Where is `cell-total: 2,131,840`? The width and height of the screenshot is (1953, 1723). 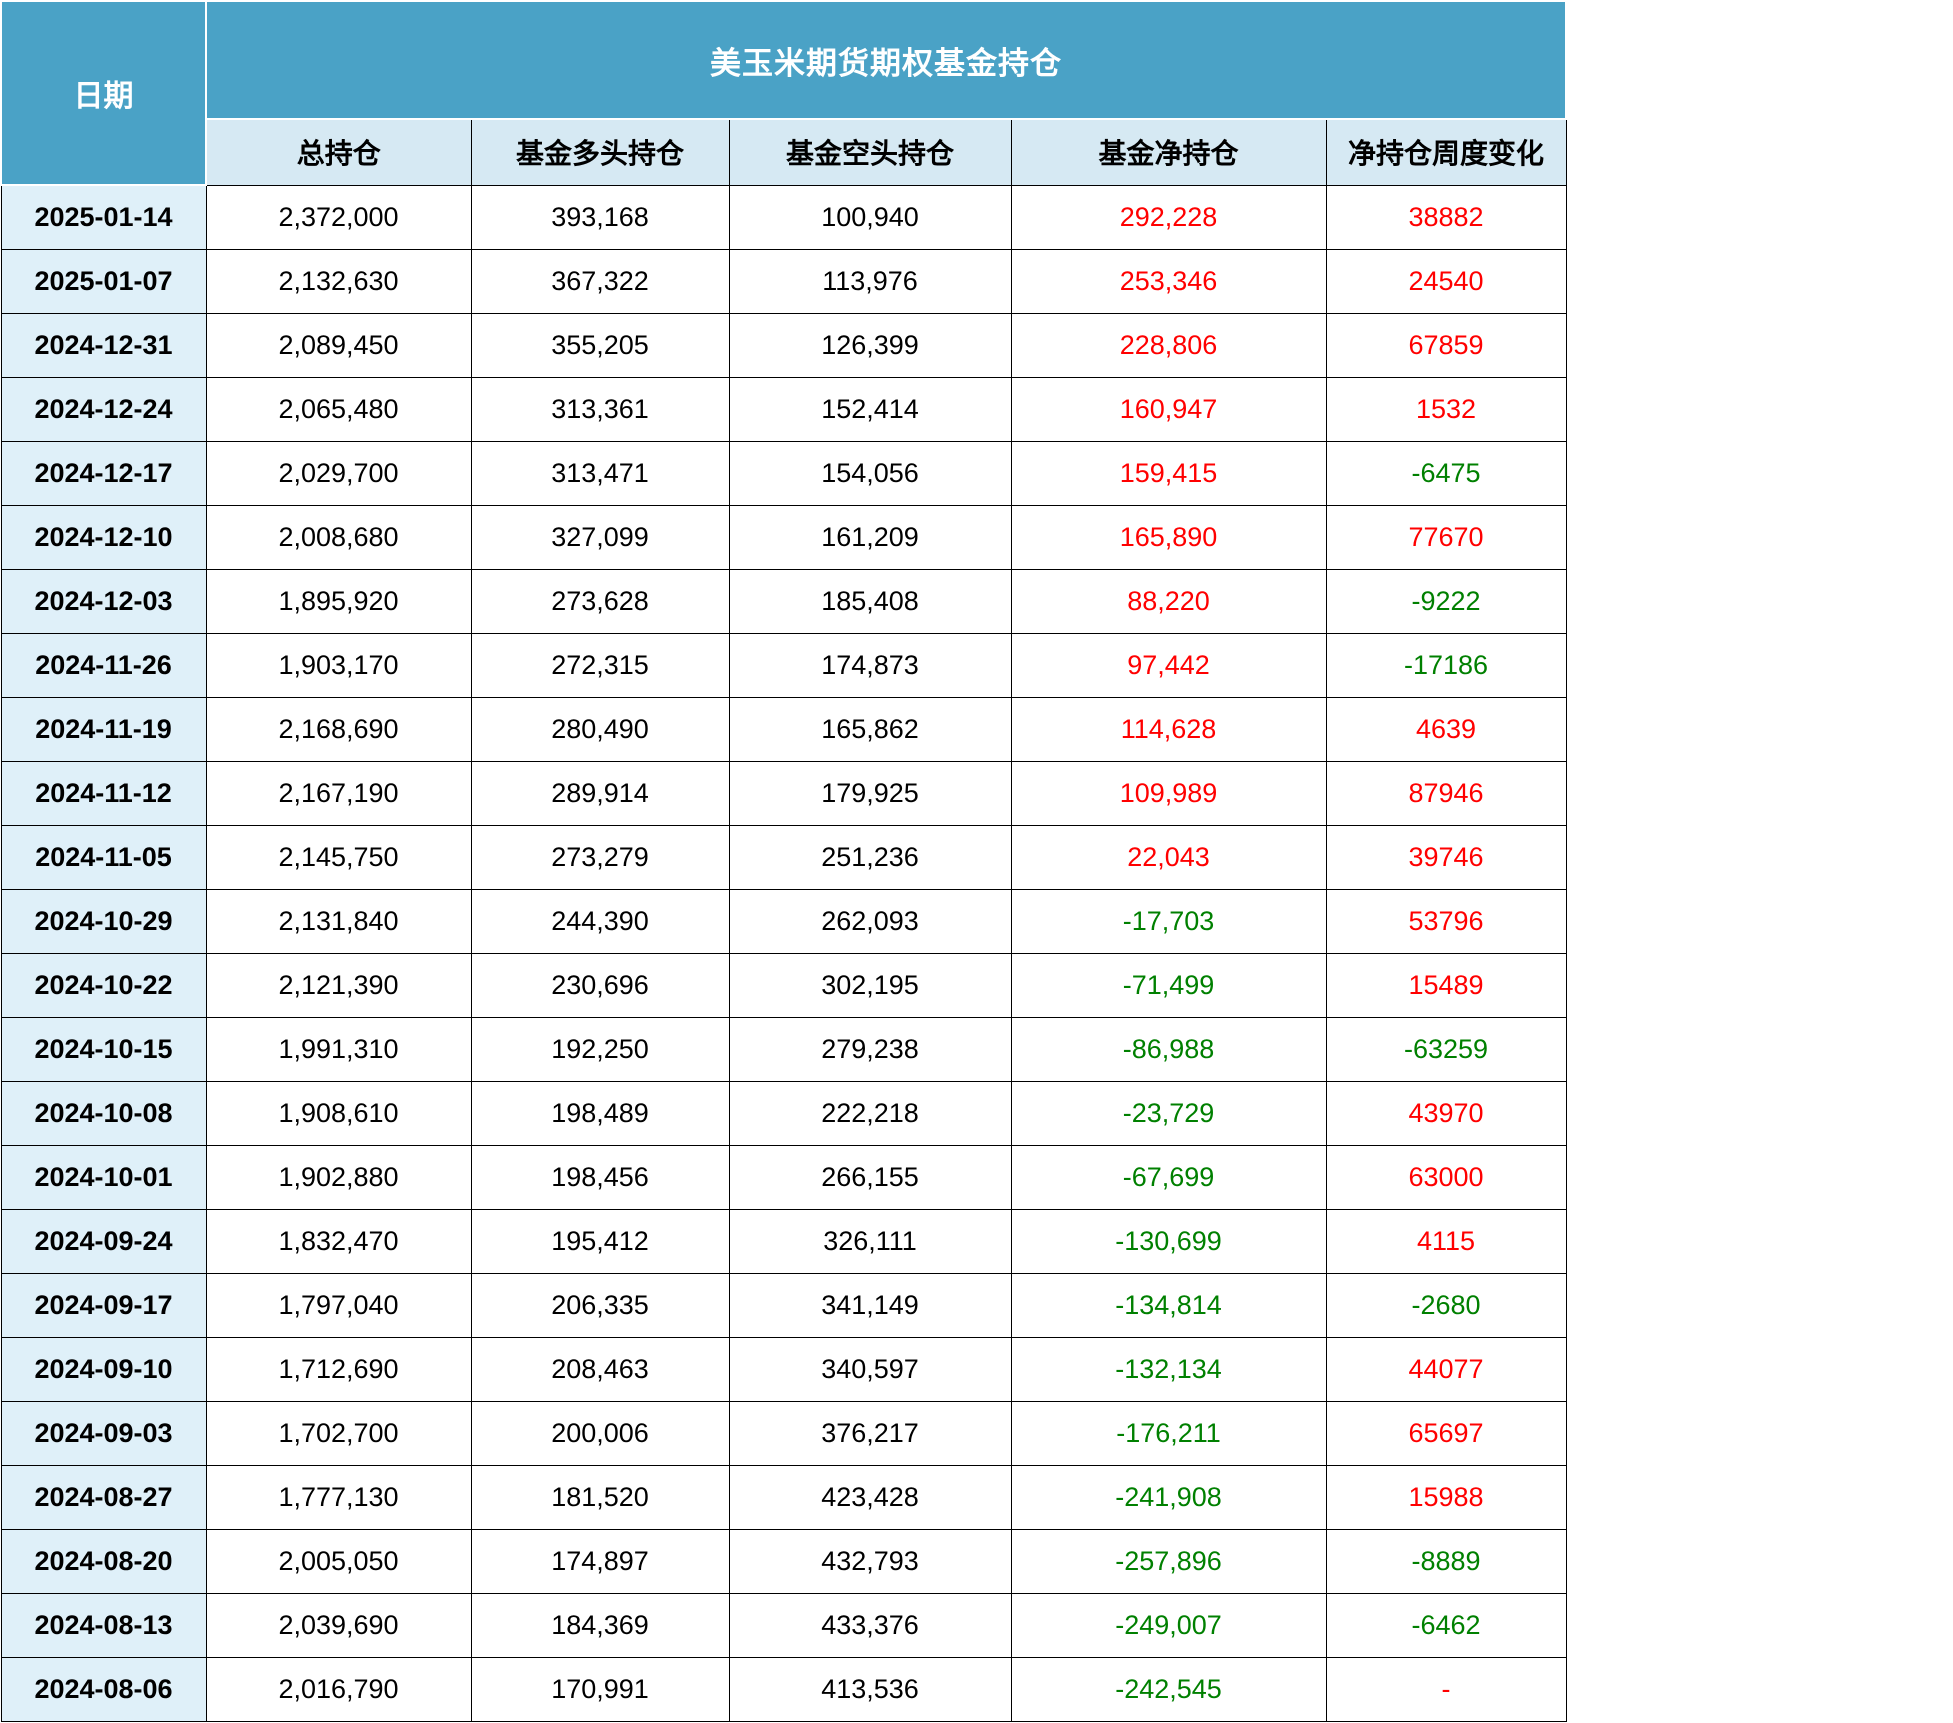
cell-total: 2,131,840 is located at coordinates (338, 921).